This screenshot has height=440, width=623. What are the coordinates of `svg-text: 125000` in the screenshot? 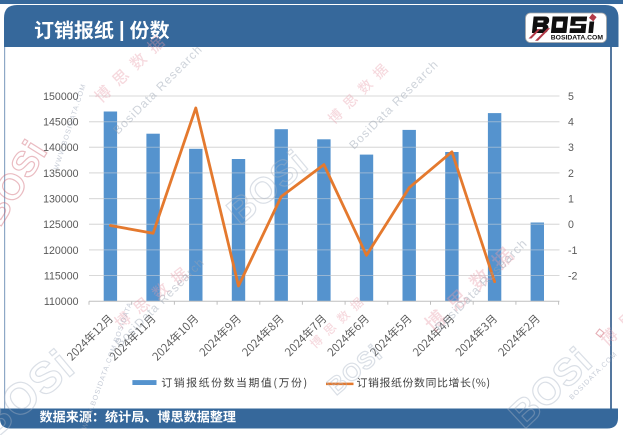 It's located at (60, 225).